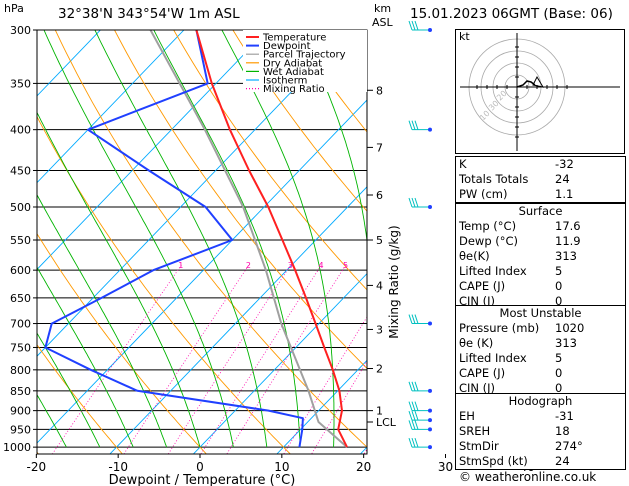 Image resolution: width=629 pixels, height=486 pixels. Describe the element at coordinates (320, 265) in the screenshot. I see `mixing-ratio-label: 4` at that location.